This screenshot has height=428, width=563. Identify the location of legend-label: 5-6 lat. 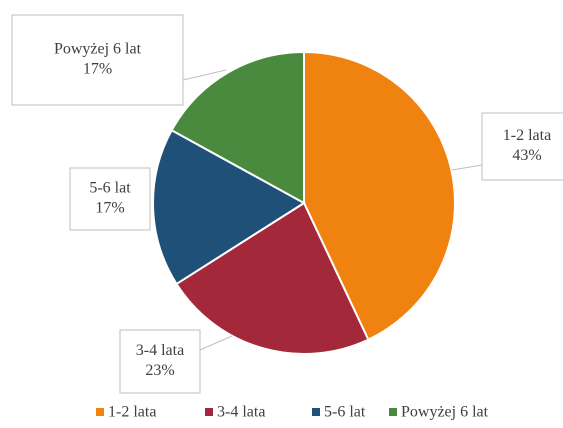
(345, 412).